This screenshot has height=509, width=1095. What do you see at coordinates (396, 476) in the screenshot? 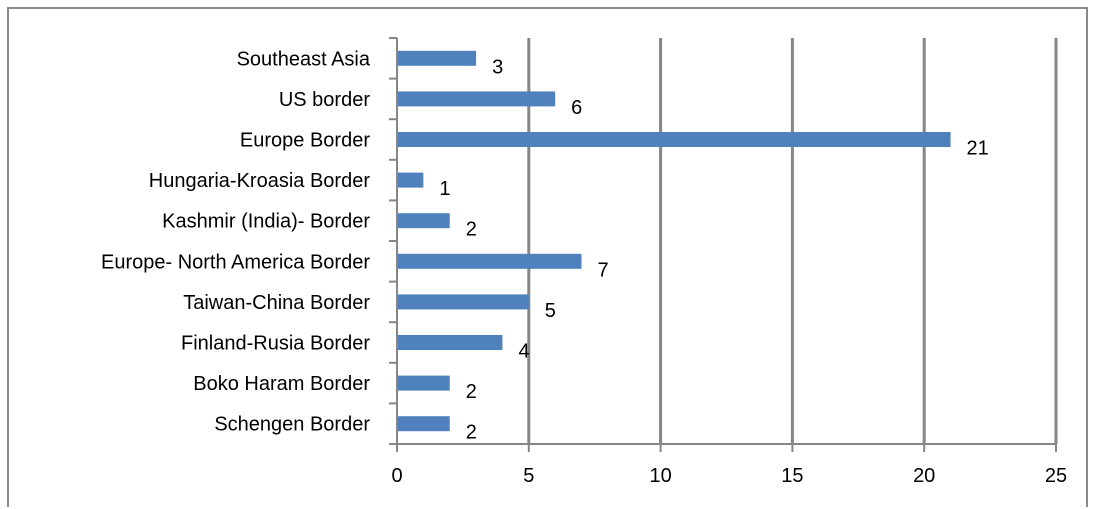
I see `x-tick-label: 0` at bounding box center [396, 476].